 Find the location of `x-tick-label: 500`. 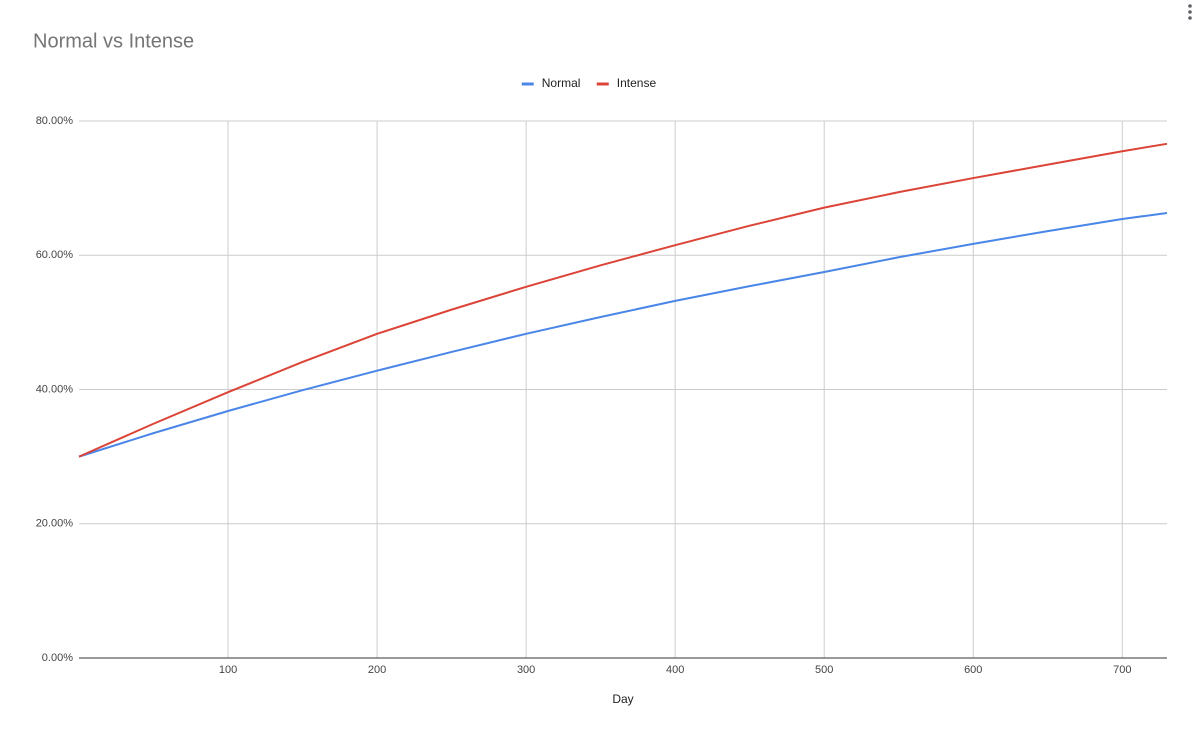

x-tick-label: 500 is located at coordinates (824, 670).